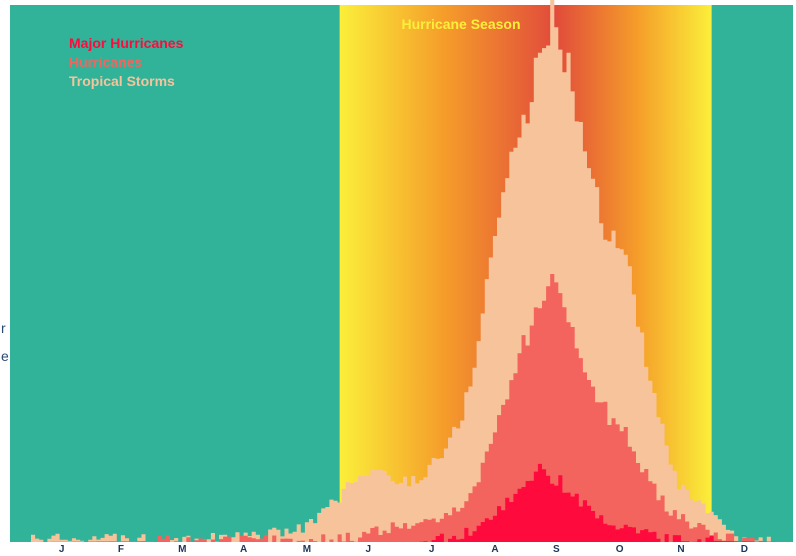 The width and height of the screenshot is (796, 556). I want to click on legend-entry-tropical-storms: Tropical Storms, so click(122, 81).